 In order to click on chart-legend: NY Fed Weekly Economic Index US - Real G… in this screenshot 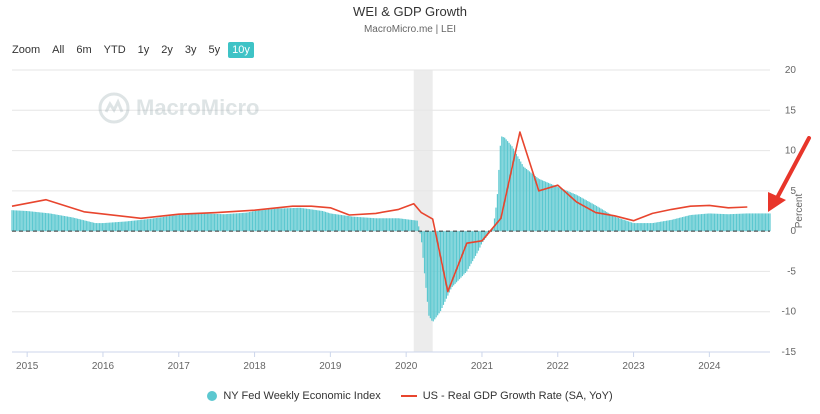, I will do `click(410, 396)`.